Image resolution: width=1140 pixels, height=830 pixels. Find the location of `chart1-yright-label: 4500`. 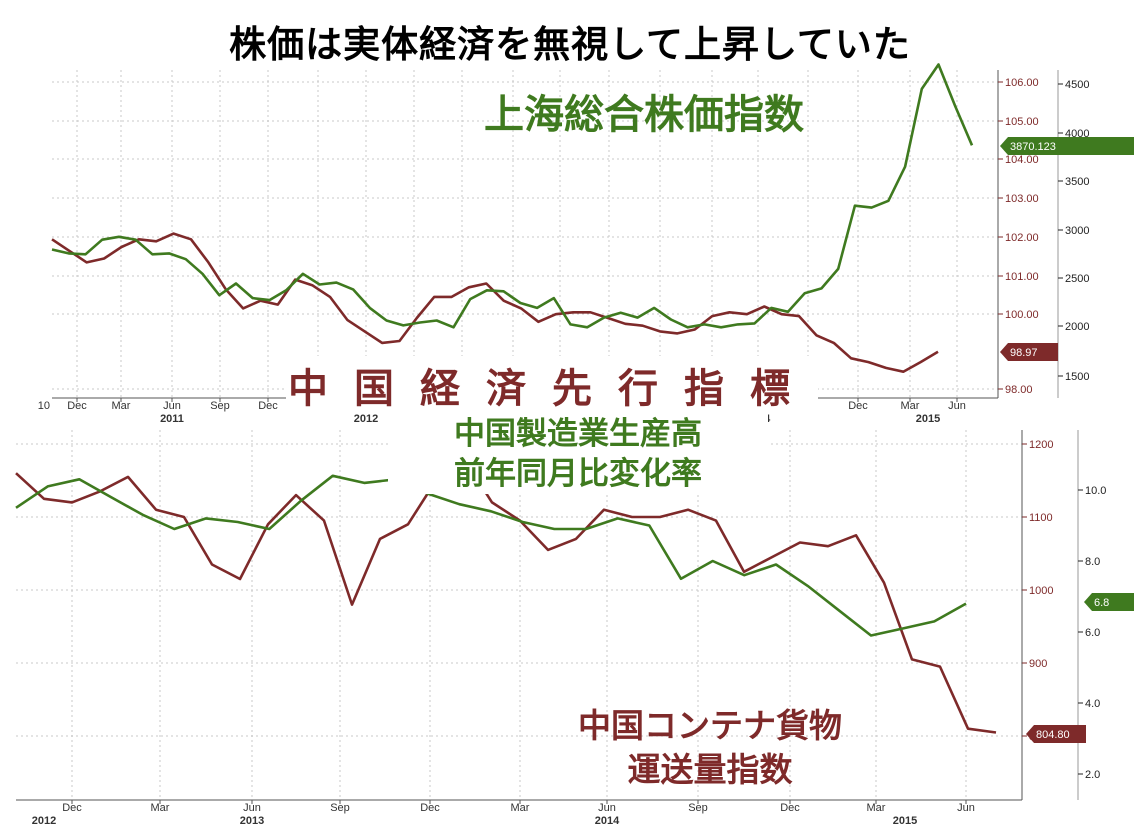

chart1-yright-label: 4500 is located at coordinates (1077, 85).